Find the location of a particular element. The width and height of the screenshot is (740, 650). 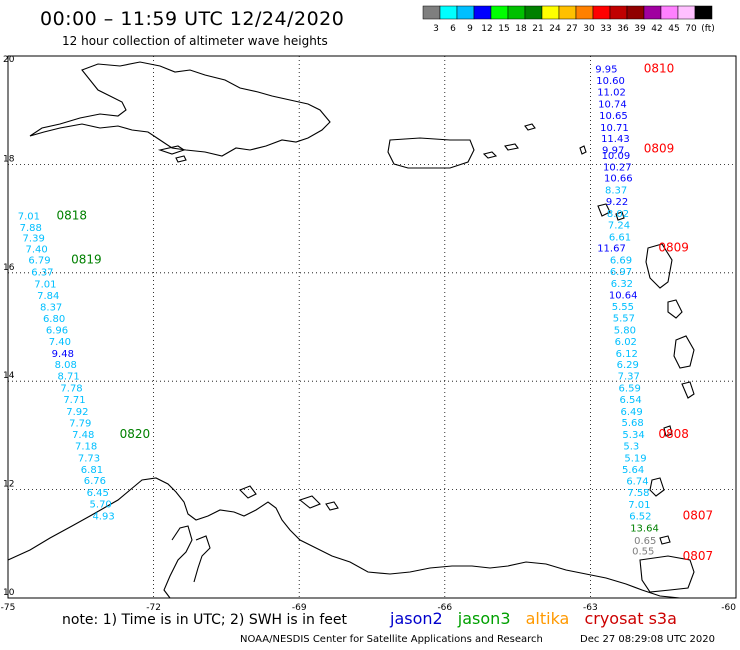

legend-label: 21 is located at coordinates (537, 29).